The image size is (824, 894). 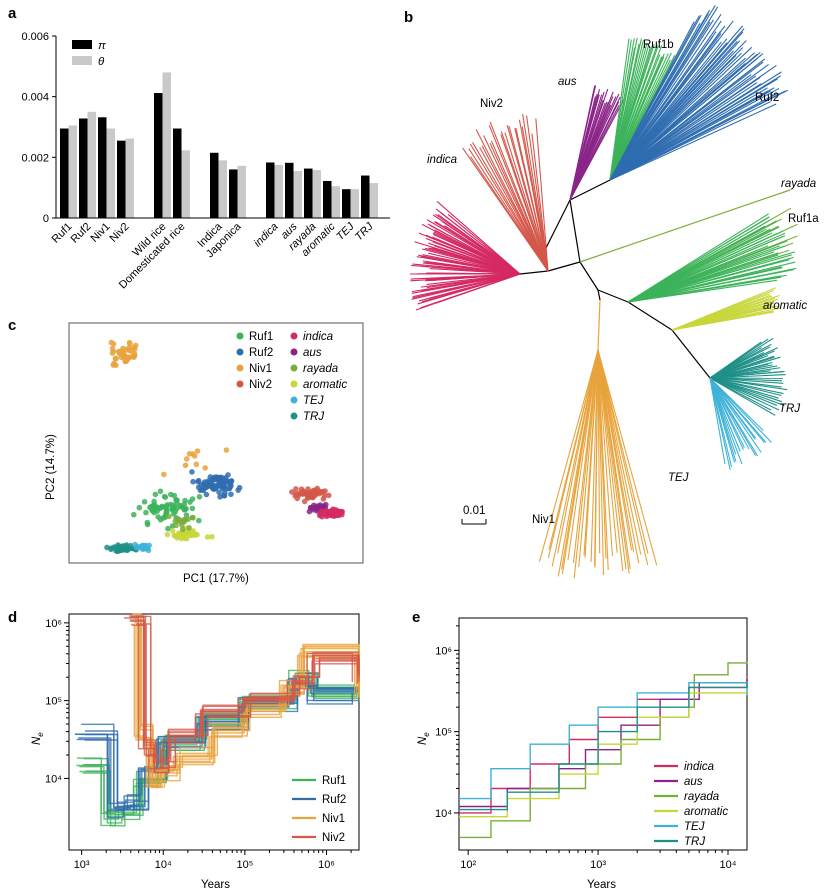 I want to click on legend-label-aus: aus, so click(x=312, y=353).